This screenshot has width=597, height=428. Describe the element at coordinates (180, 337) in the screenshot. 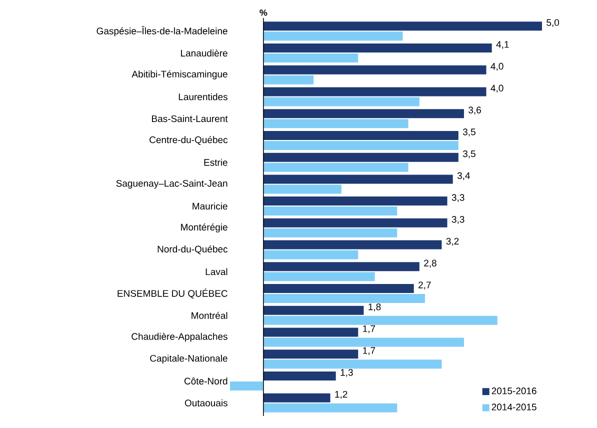

I see `y-tick-label: Chaudière-Appalaches` at that location.